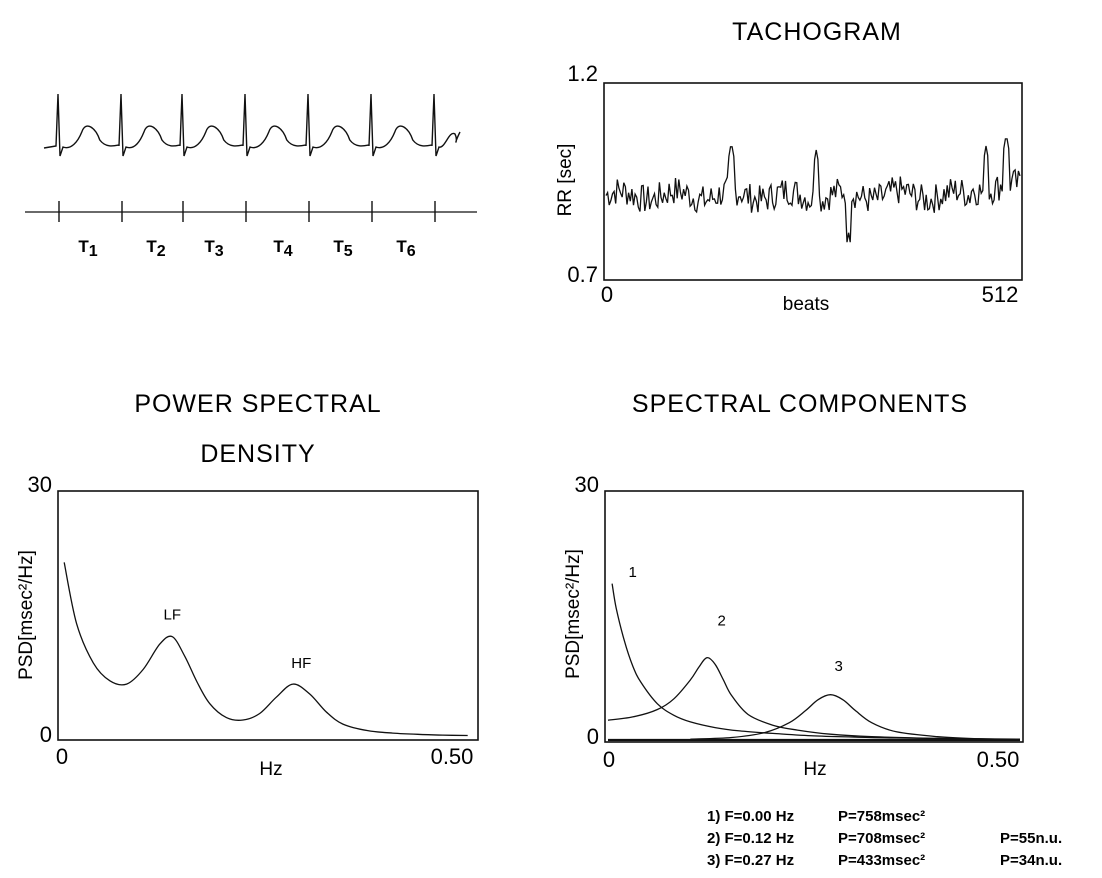 This screenshot has width=1102, height=878. Describe the element at coordinates (252, 125) in the screenshot. I see `ecg-trace` at that location.